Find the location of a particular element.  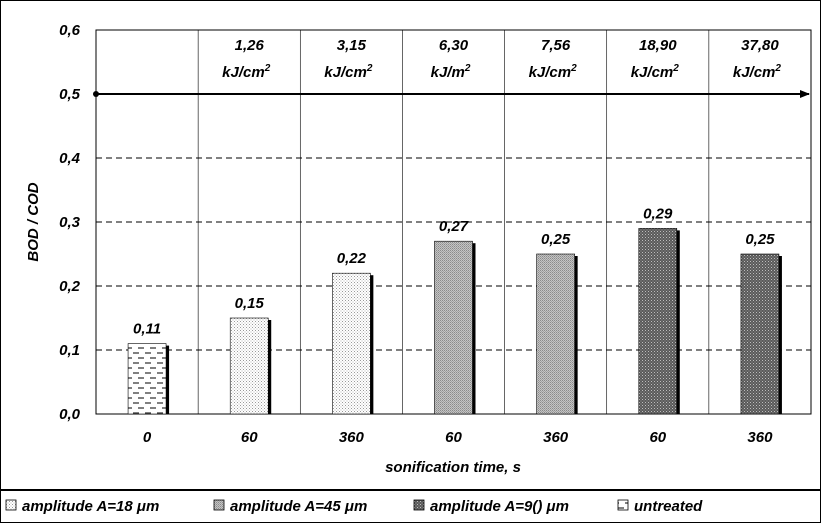

y-tick-label: 0,1 is located at coordinates (69, 350).